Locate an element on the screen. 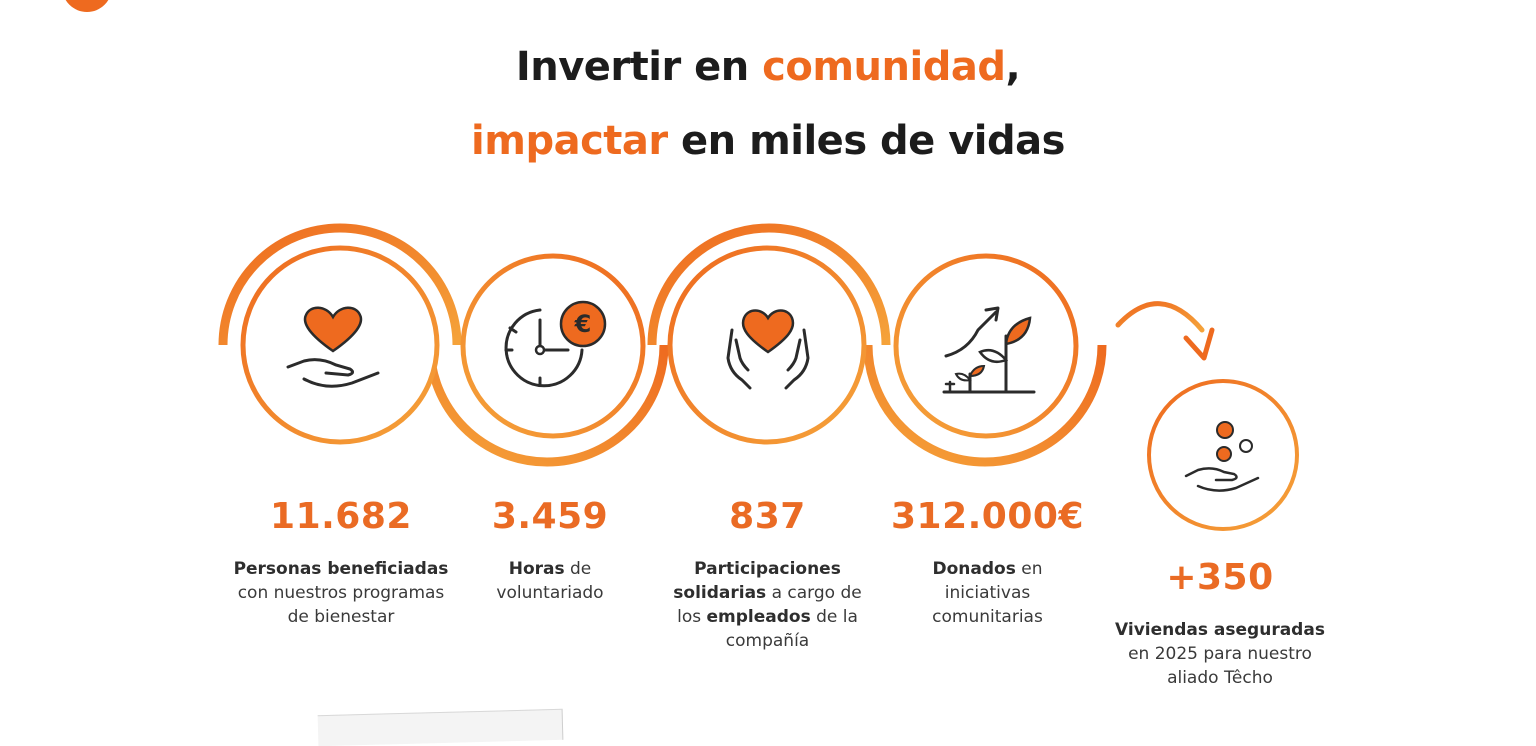 The height and width of the screenshot is (746, 1536). stat-description: Donados en iniciativas comunitarias is located at coordinates (987, 593).